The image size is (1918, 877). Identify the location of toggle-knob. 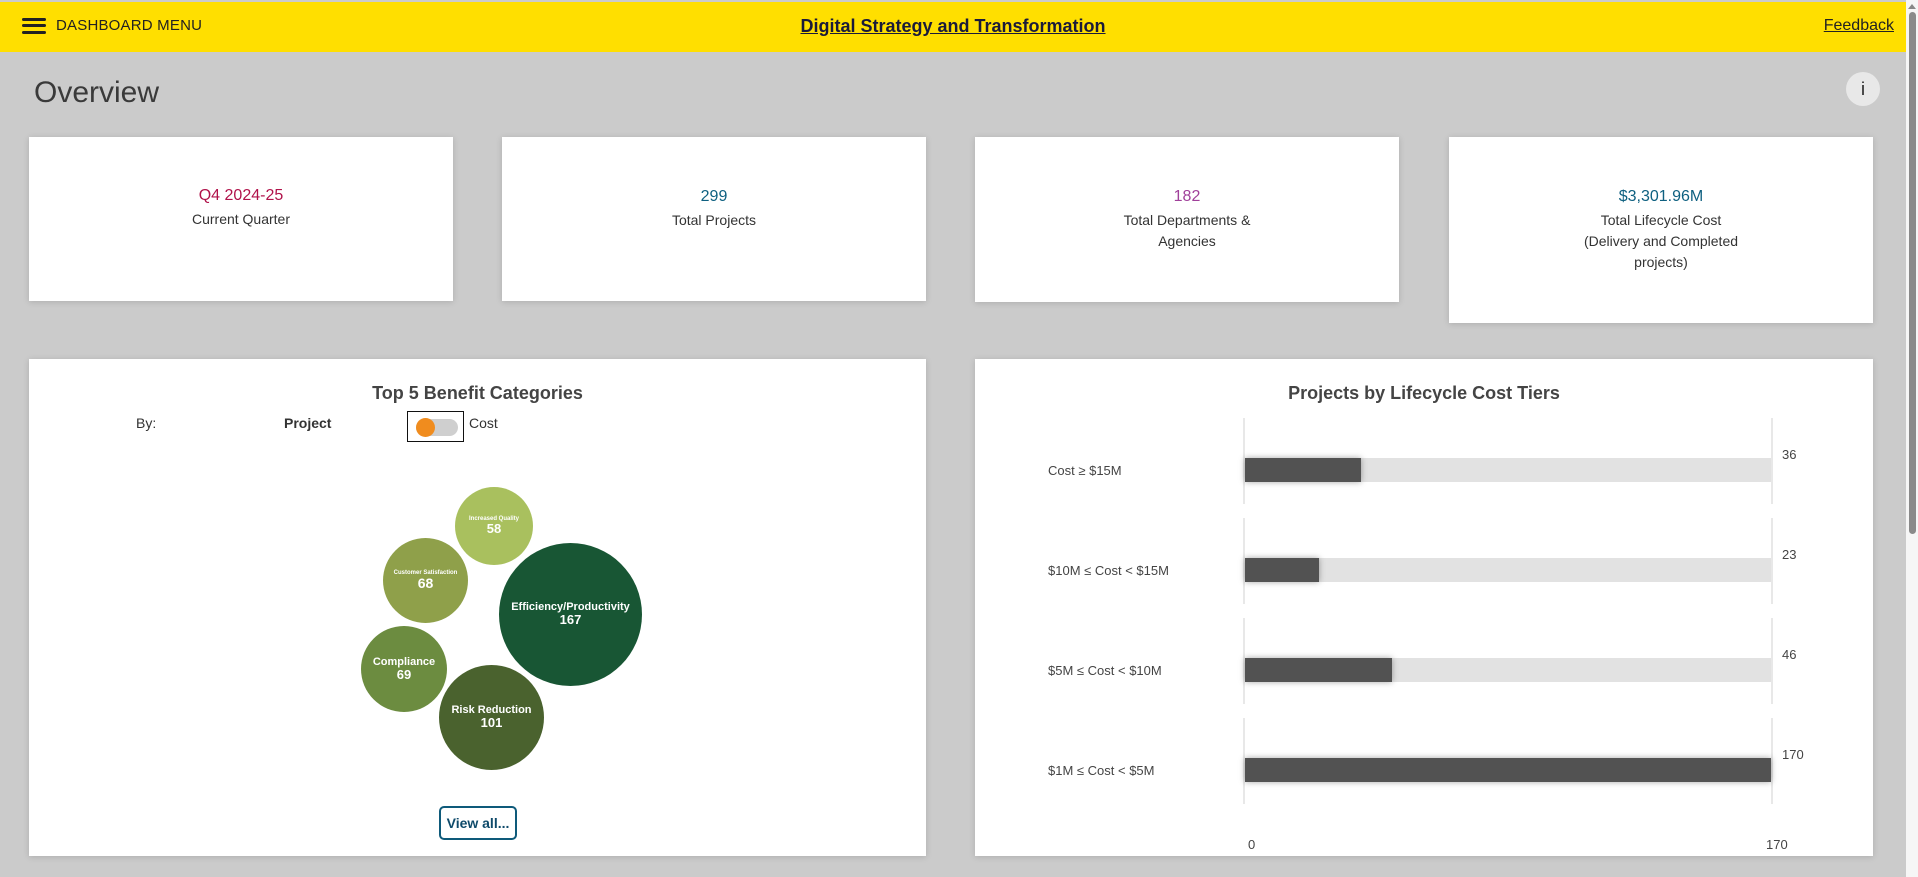
(425, 427).